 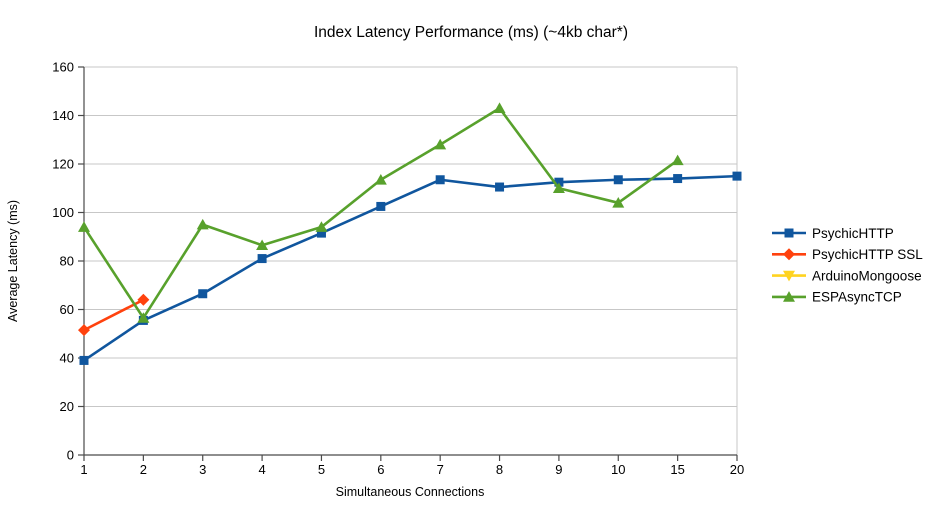 I want to click on legend-item-ESPAsyncTCP: ESPAsyncTCP, so click(x=837, y=297).